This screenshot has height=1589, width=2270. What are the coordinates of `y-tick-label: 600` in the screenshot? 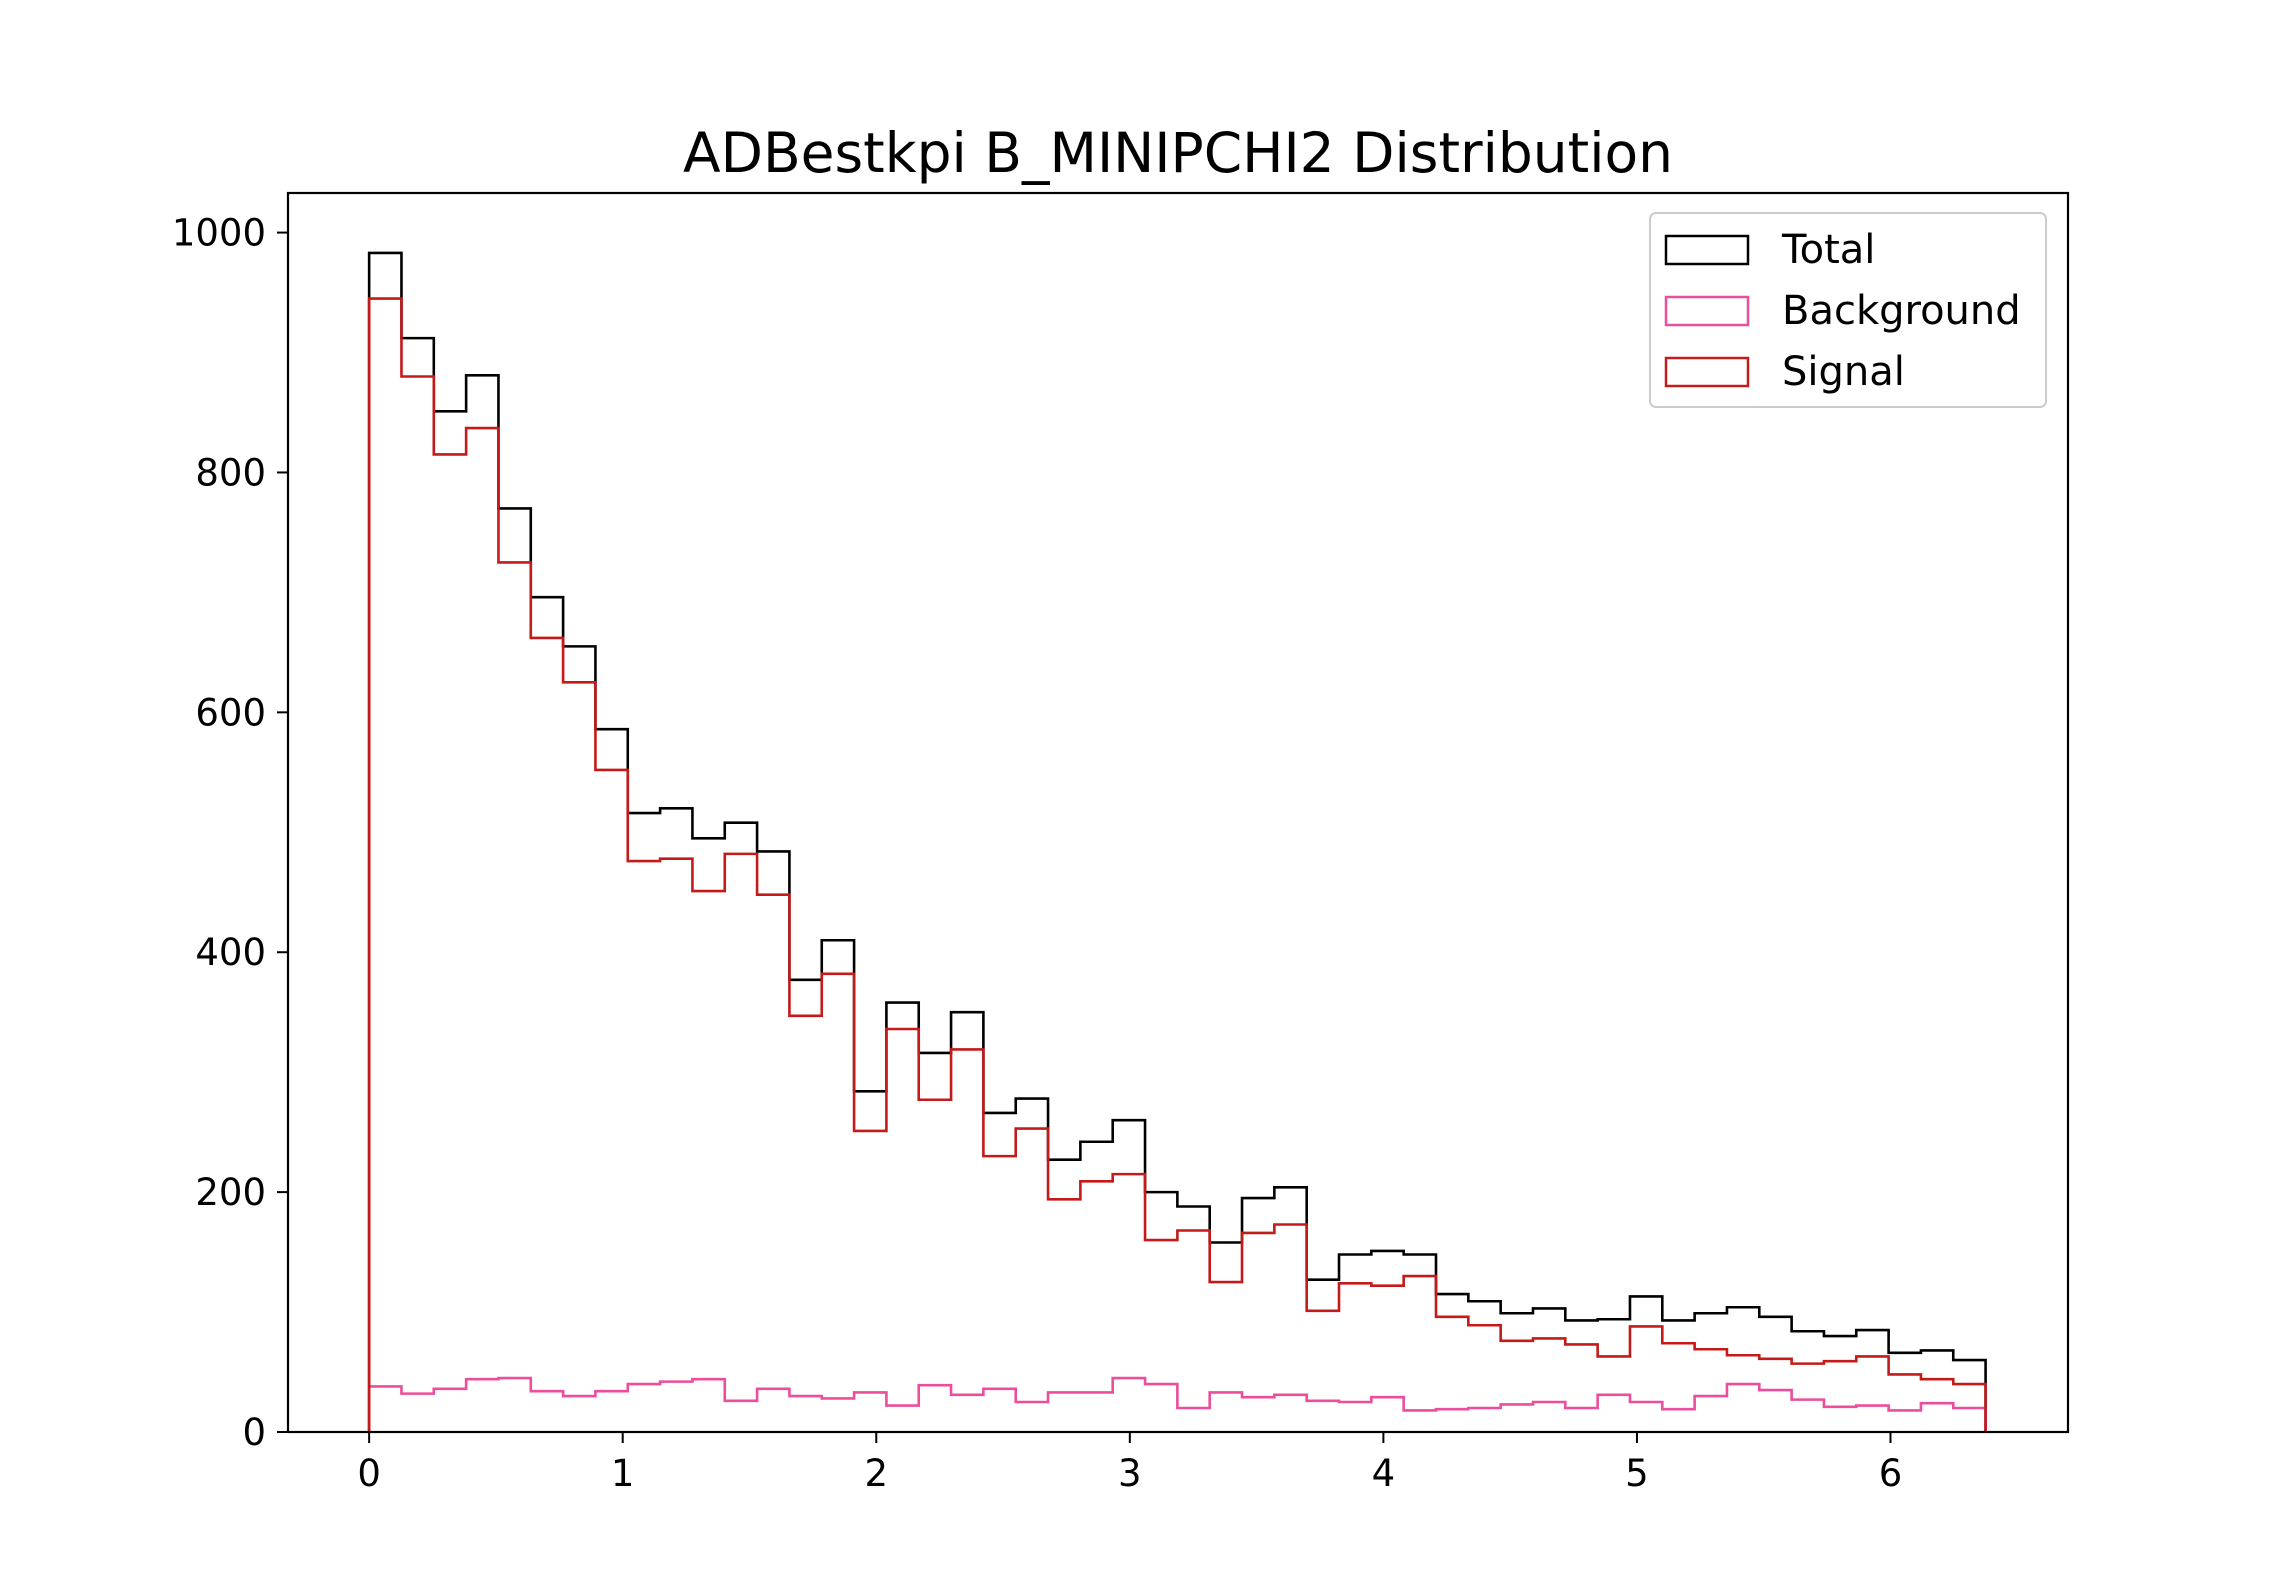 It's located at (230, 712).